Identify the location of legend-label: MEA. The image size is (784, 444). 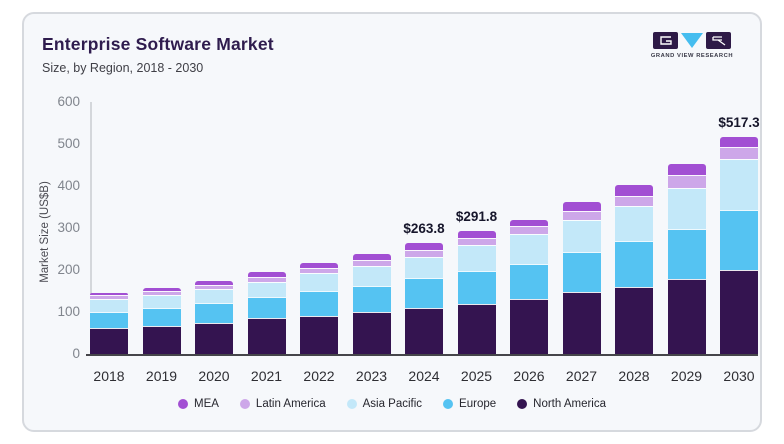
(206, 404).